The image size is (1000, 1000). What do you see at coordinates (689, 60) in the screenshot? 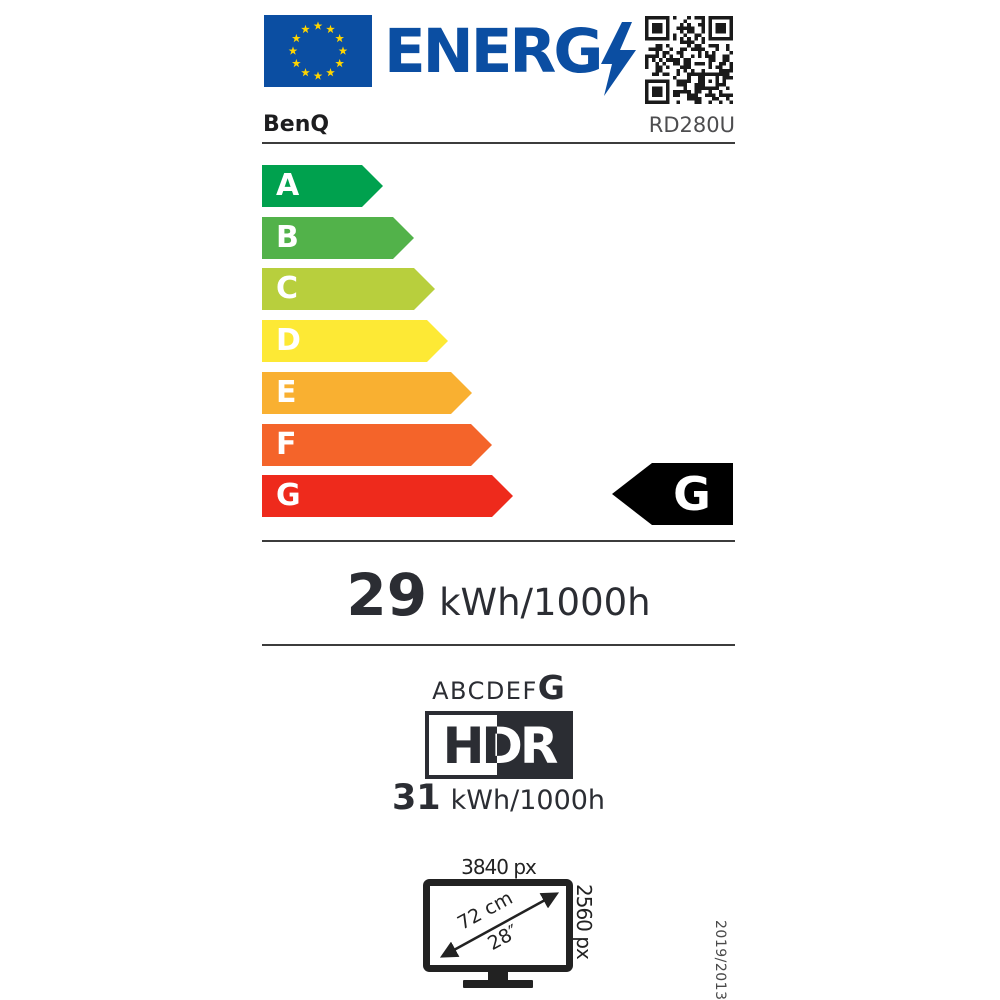
I see `qr-code` at bounding box center [689, 60].